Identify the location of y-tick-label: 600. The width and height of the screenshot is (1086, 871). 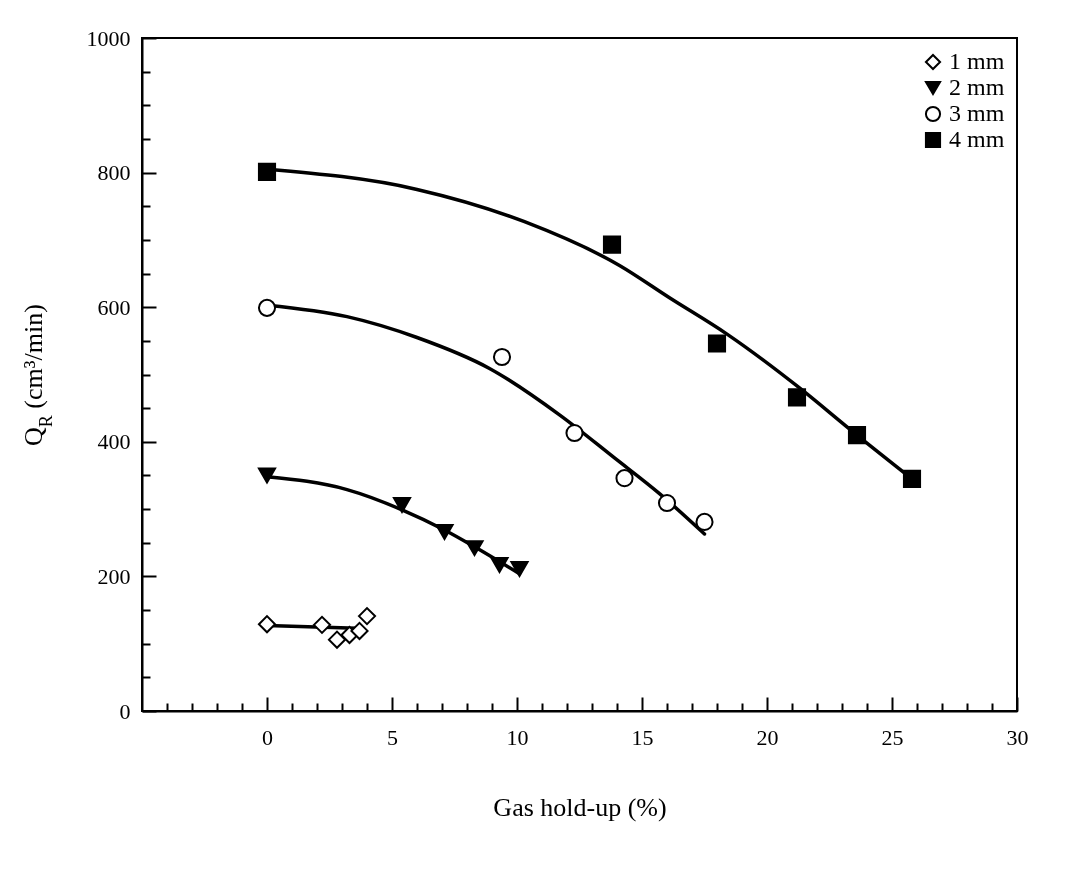
(114, 307).